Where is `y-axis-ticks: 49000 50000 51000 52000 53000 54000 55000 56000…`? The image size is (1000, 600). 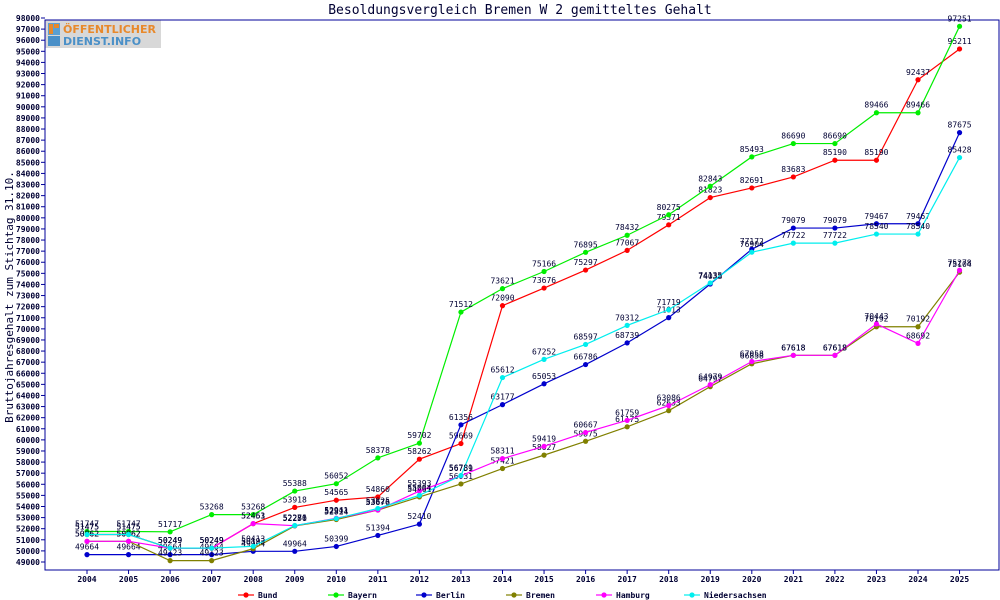
y-axis-ticks: 49000 50000 51000 52000 53000 54000 55000 56000… is located at coordinates (30, 290).